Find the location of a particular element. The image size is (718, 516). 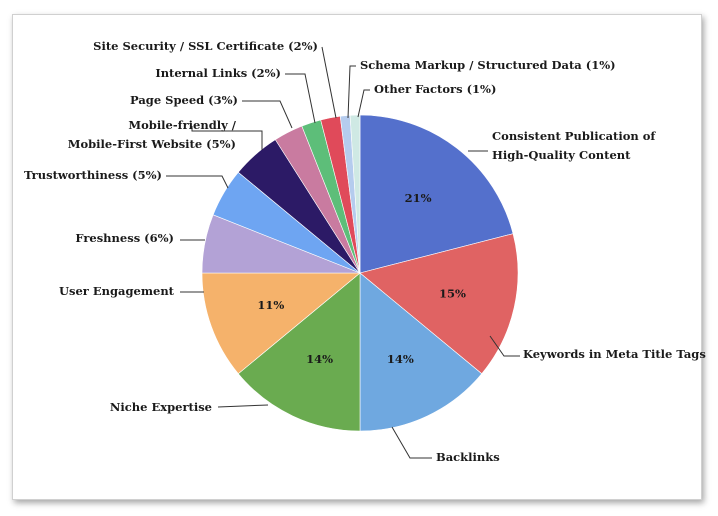

slice-label-11: Schema Markup / Structured Data (1%) is located at coordinates (488, 65).